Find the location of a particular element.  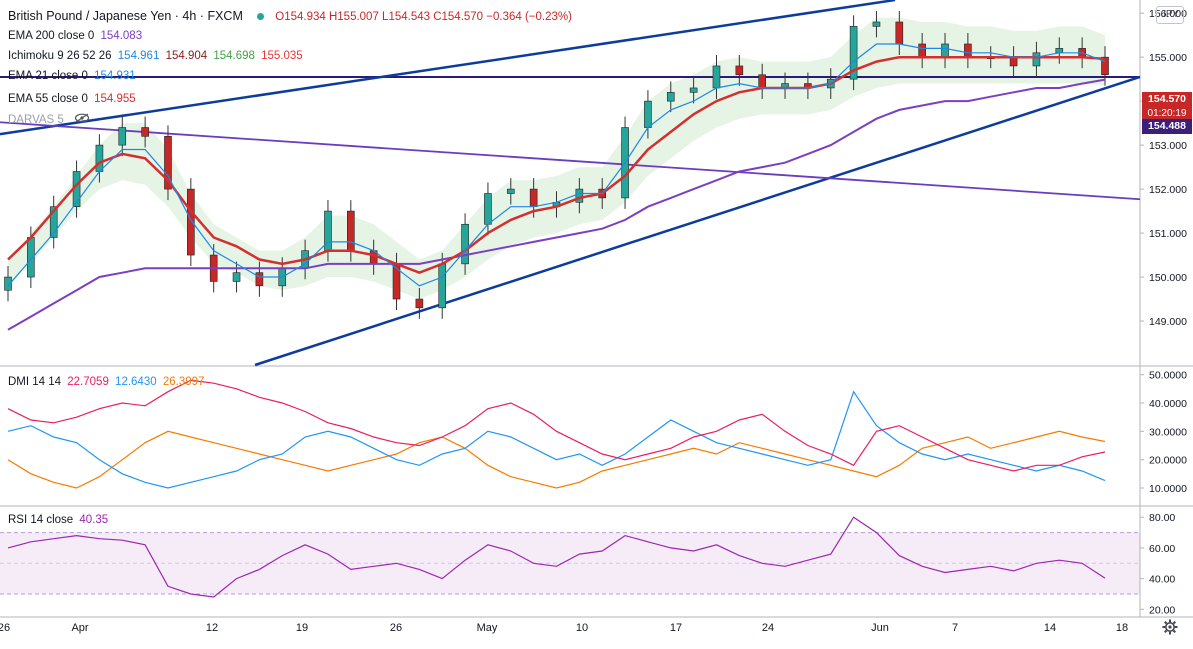

dmi-tick-label: 40.0000 is located at coordinates (1168, 404).